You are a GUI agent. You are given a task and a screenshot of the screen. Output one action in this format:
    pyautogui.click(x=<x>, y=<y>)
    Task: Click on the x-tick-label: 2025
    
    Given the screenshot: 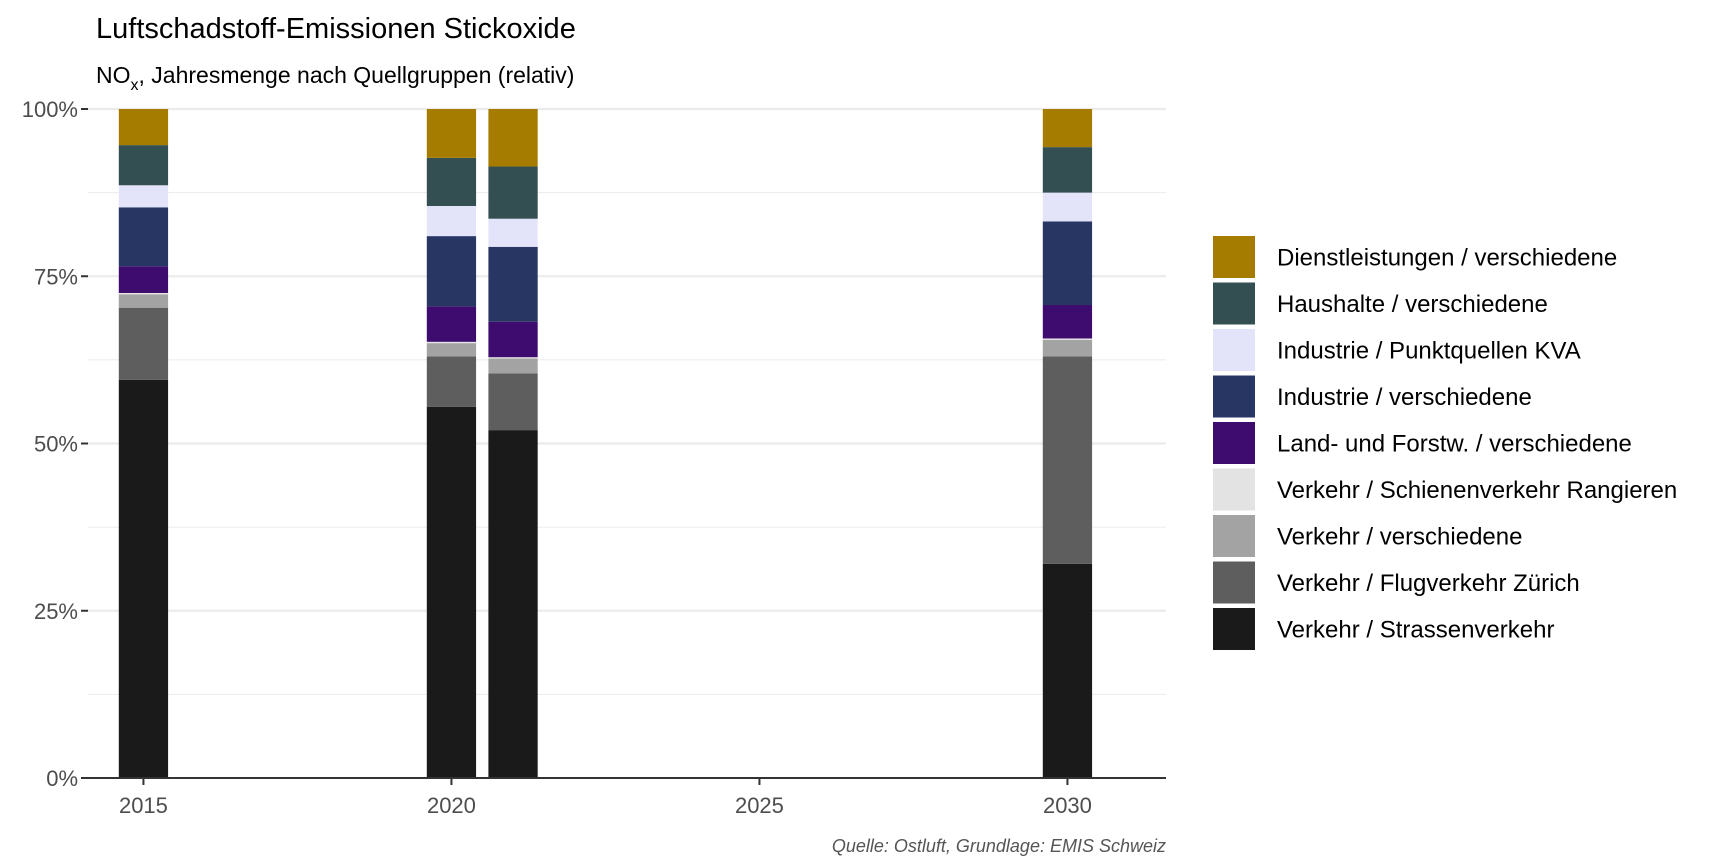 What is the action you would take?
    pyautogui.click(x=759, y=805)
    